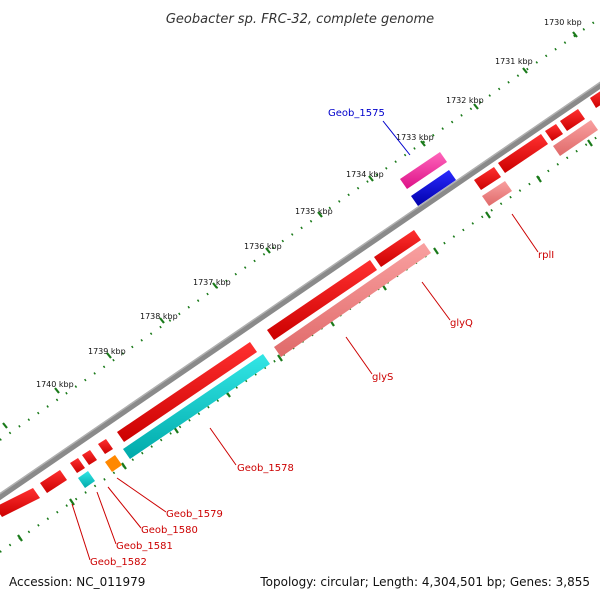 This screenshot has width=600, height=600. Describe the element at coordinates (265, 468) in the screenshot. I see `gene-label-geob-1578: Geob_1578` at that location.